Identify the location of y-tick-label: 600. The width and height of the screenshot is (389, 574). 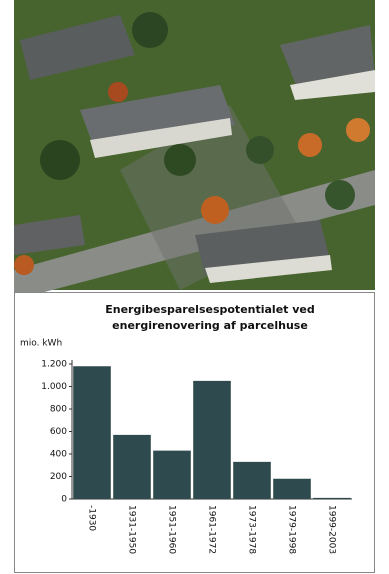
(58, 432).